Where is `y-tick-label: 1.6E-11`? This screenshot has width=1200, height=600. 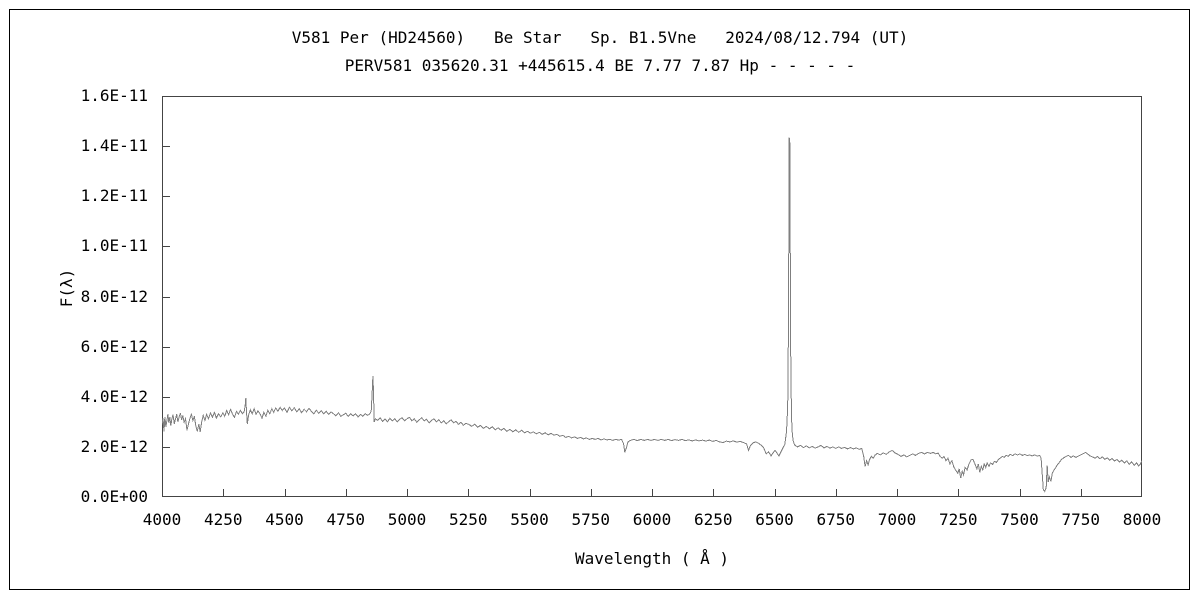
y-tick-label: 1.6E-11 is located at coordinates (114, 95).